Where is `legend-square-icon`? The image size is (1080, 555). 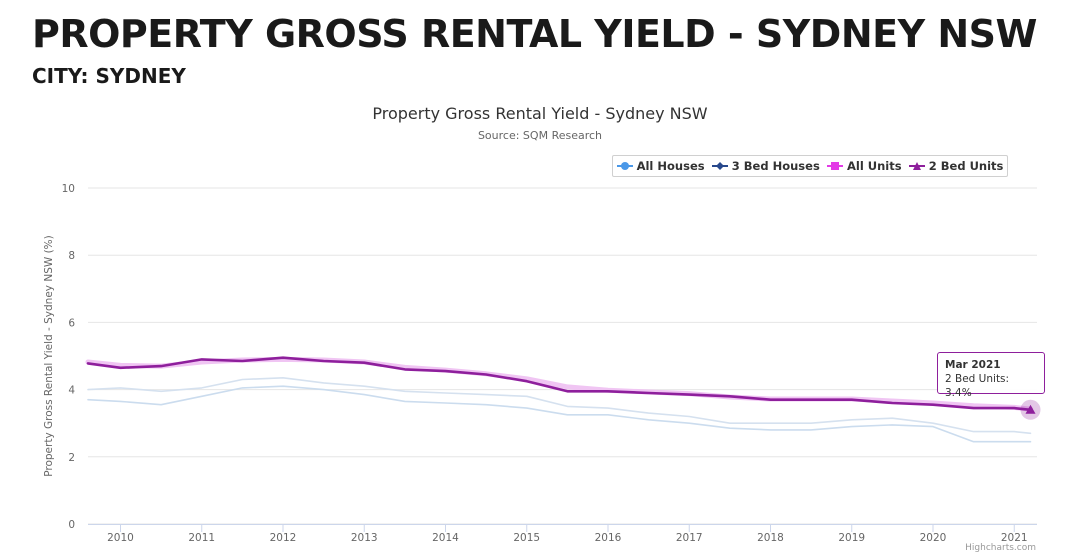 legend-square-icon is located at coordinates (834, 166).